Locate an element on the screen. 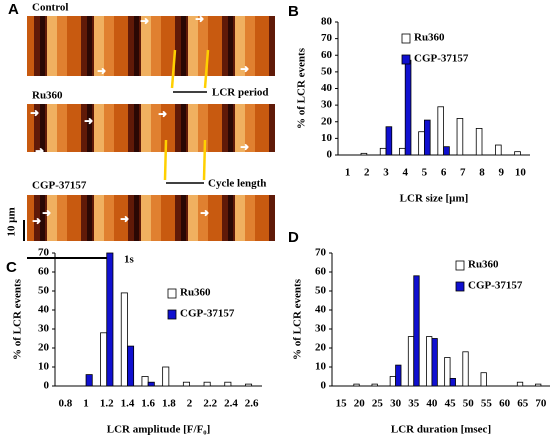 Image resolution: width=558 pixels, height=436 pixels. x-axis-label: LCR amplitude [F/F₀] is located at coordinates (159, 430).